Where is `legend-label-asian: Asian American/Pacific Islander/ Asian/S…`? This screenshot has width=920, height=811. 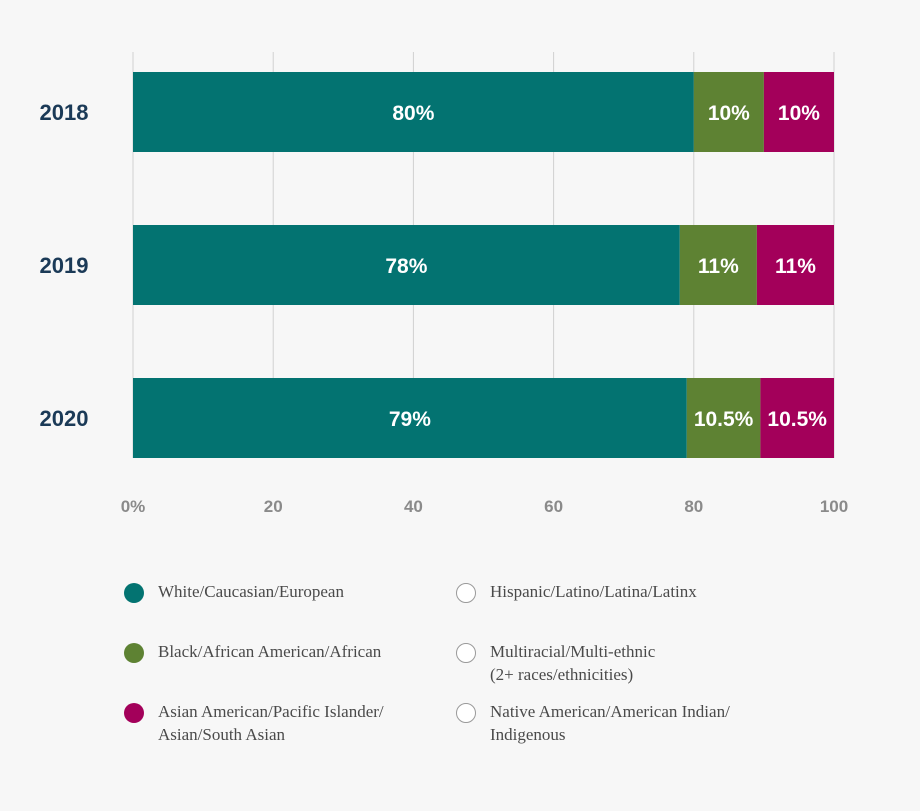 legend-label-asian: Asian American/Pacific Islander/ Asian/S… is located at coordinates (271, 723).